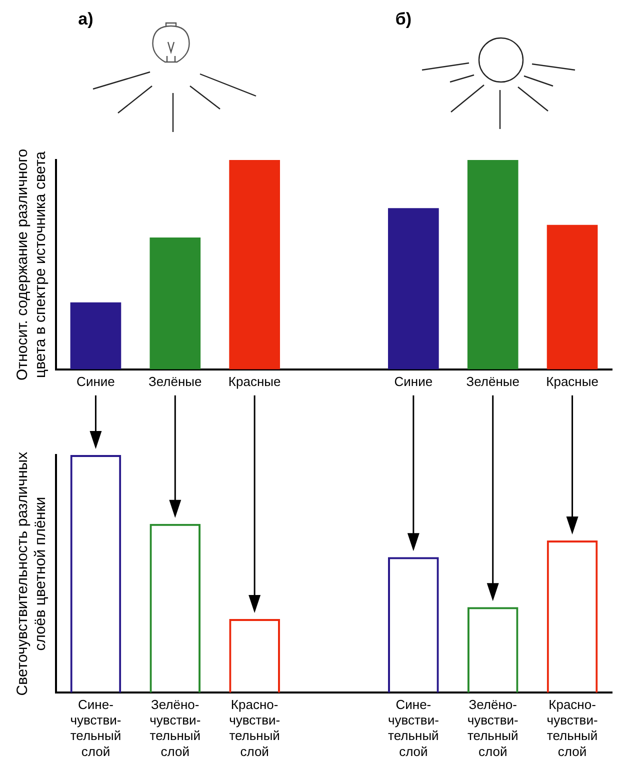 The width and height of the screenshot is (627, 765). What do you see at coordinates (32, 264) in the screenshot?
I see `y-axis-title: Относит. содержание различного цвета в спектре источника света` at bounding box center [32, 264].